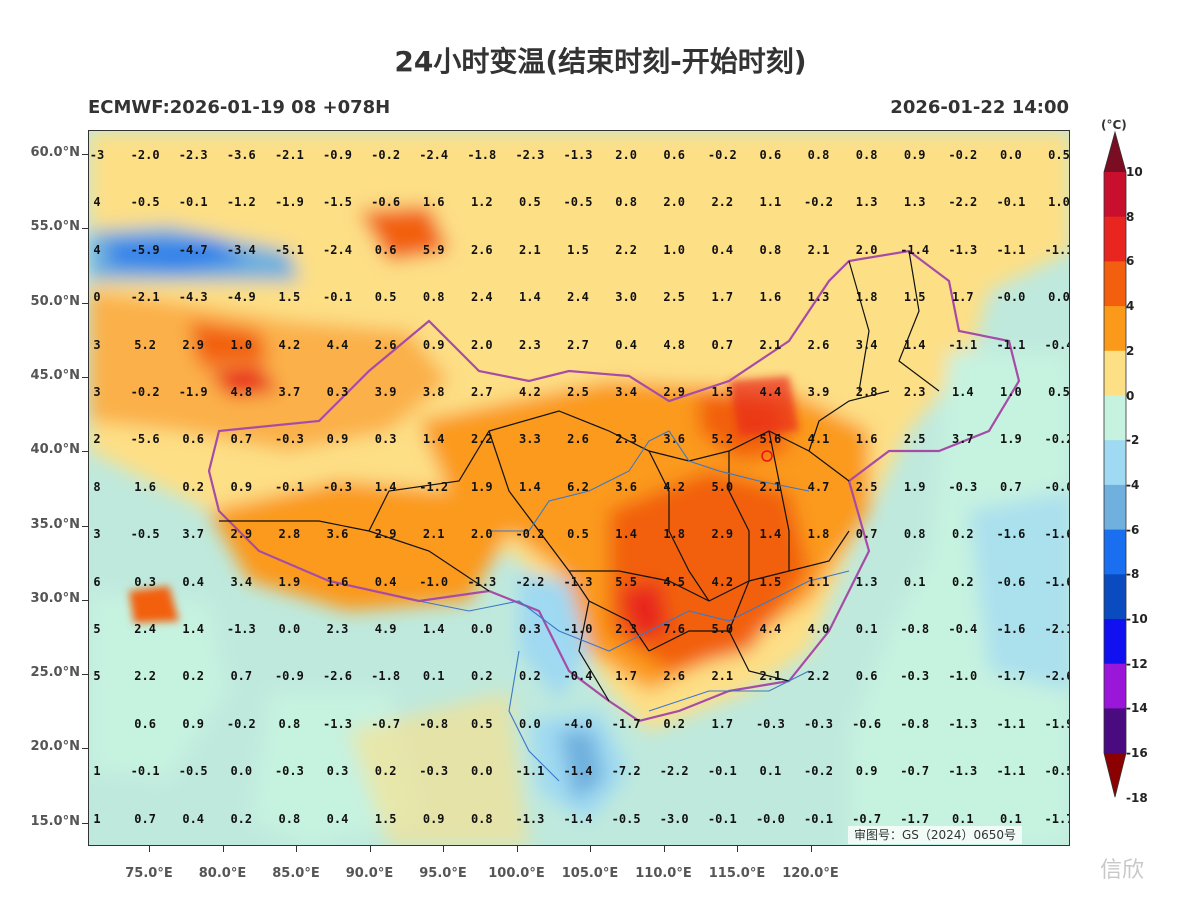 Image resolution: width=1201 pixels, height=900 pixels. What do you see at coordinates (866, 581) in the screenshot?
I see `grid-value: 1.3` at bounding box center [866, 581].